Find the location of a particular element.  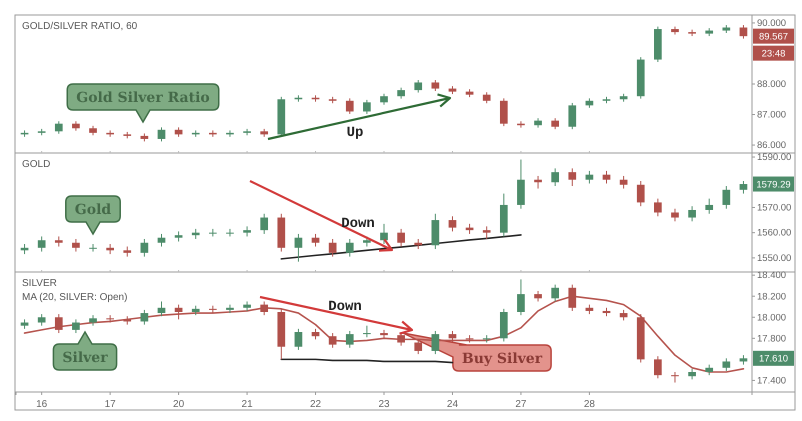

annotation: Up is located at coordinates (355, 132).